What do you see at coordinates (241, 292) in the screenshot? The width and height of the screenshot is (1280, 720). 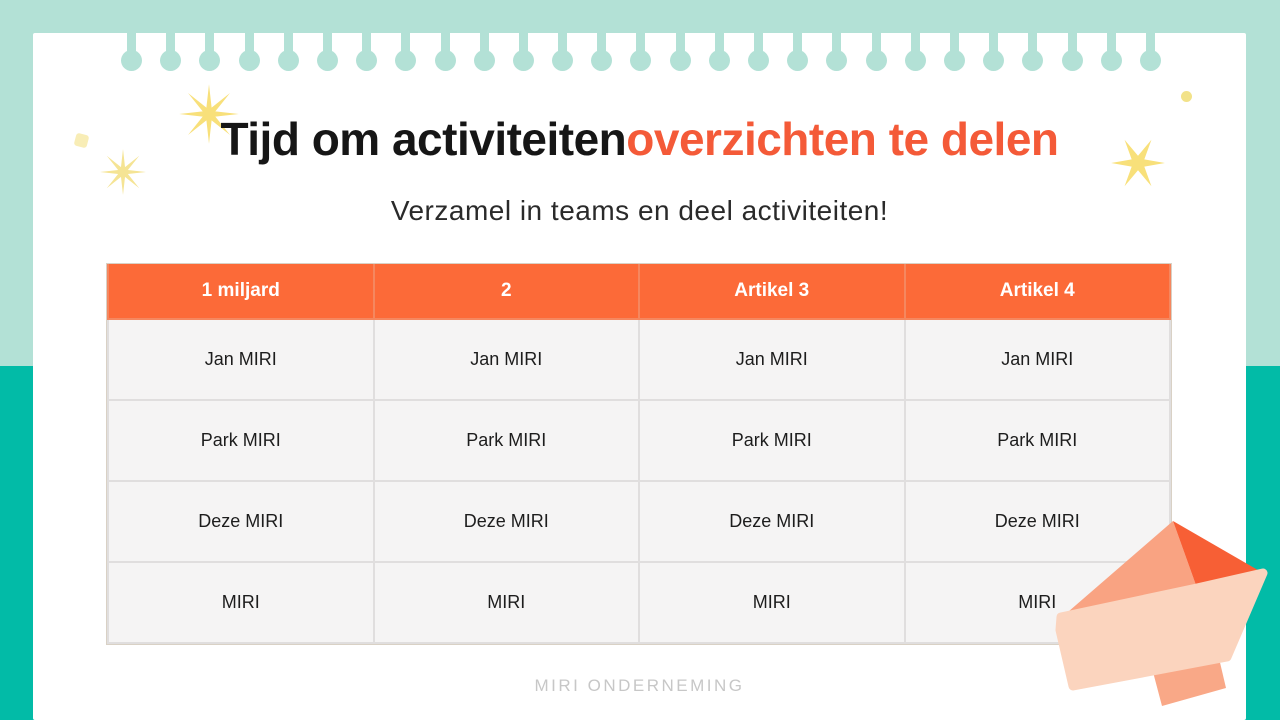 I see `table-header-cell: 1 miljard` at bounding box center [241, 292].